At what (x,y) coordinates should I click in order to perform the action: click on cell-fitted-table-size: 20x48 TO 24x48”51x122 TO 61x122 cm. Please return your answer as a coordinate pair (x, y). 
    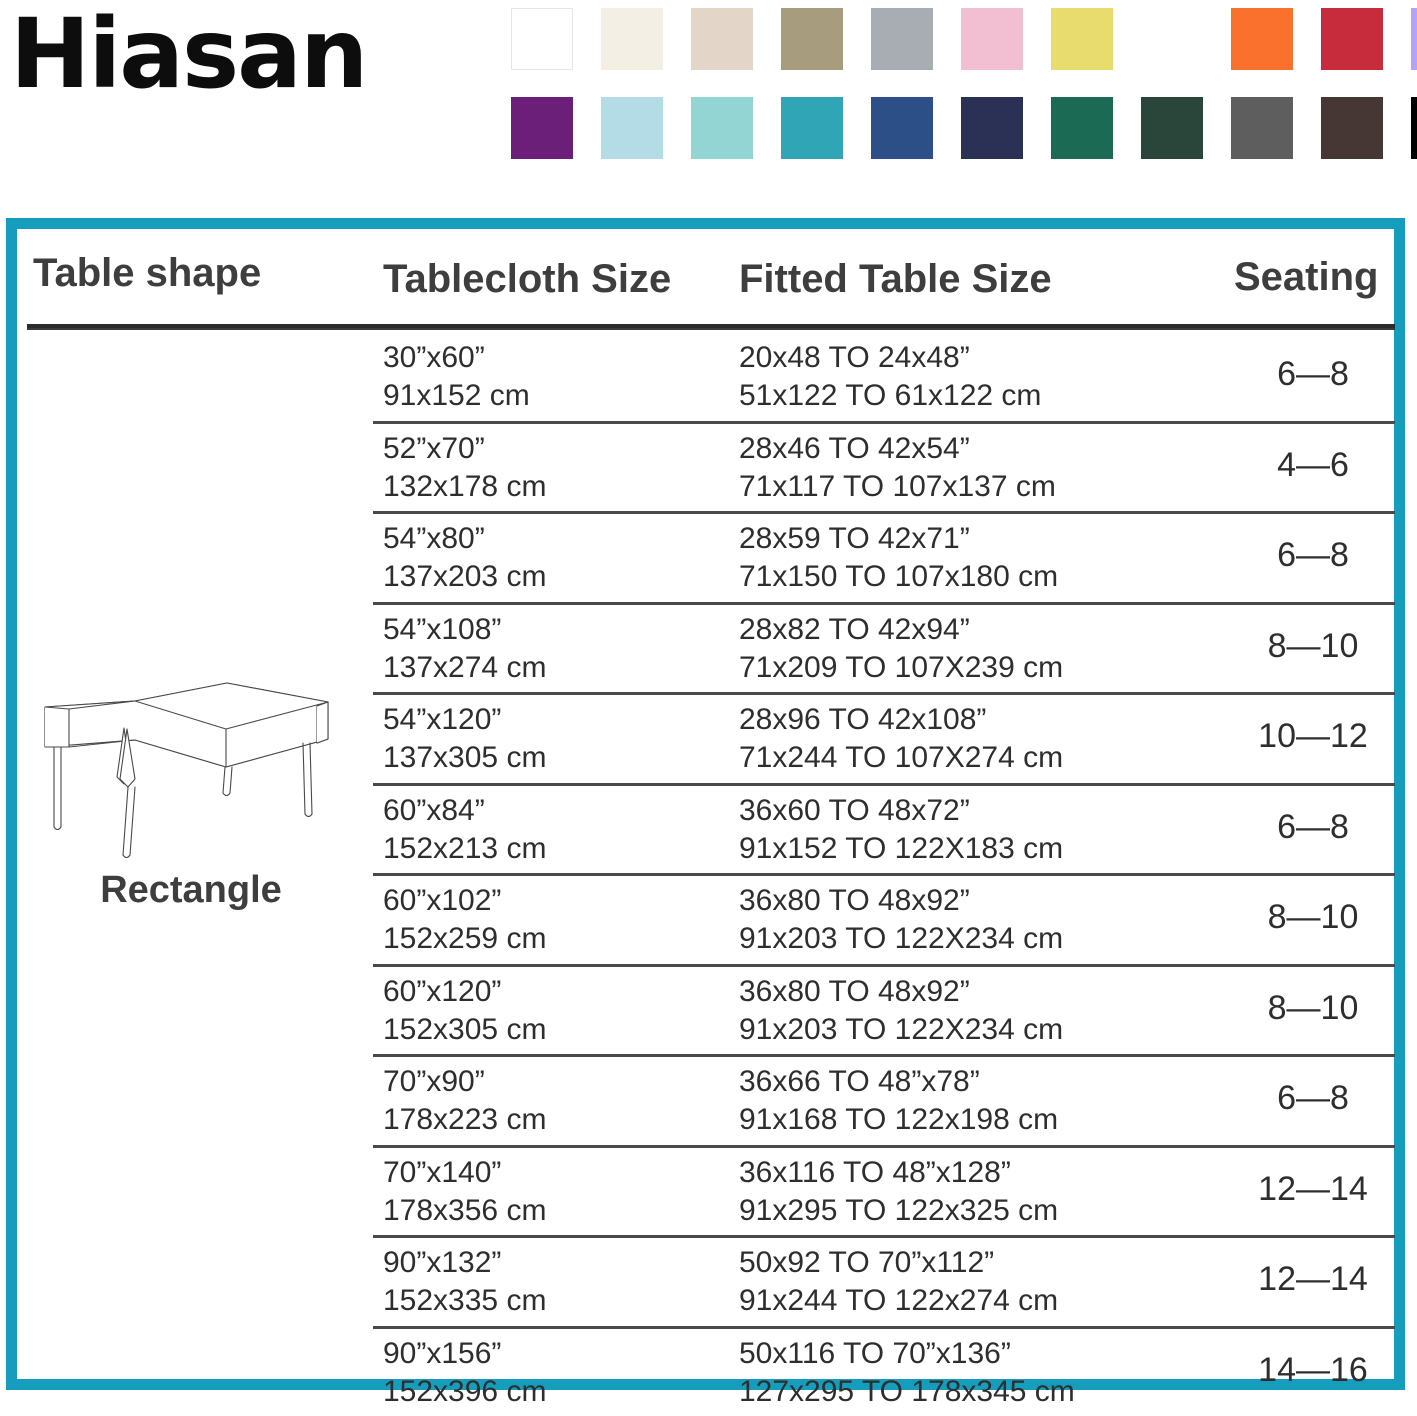
    Looking at the image, I should click on (890, 377).